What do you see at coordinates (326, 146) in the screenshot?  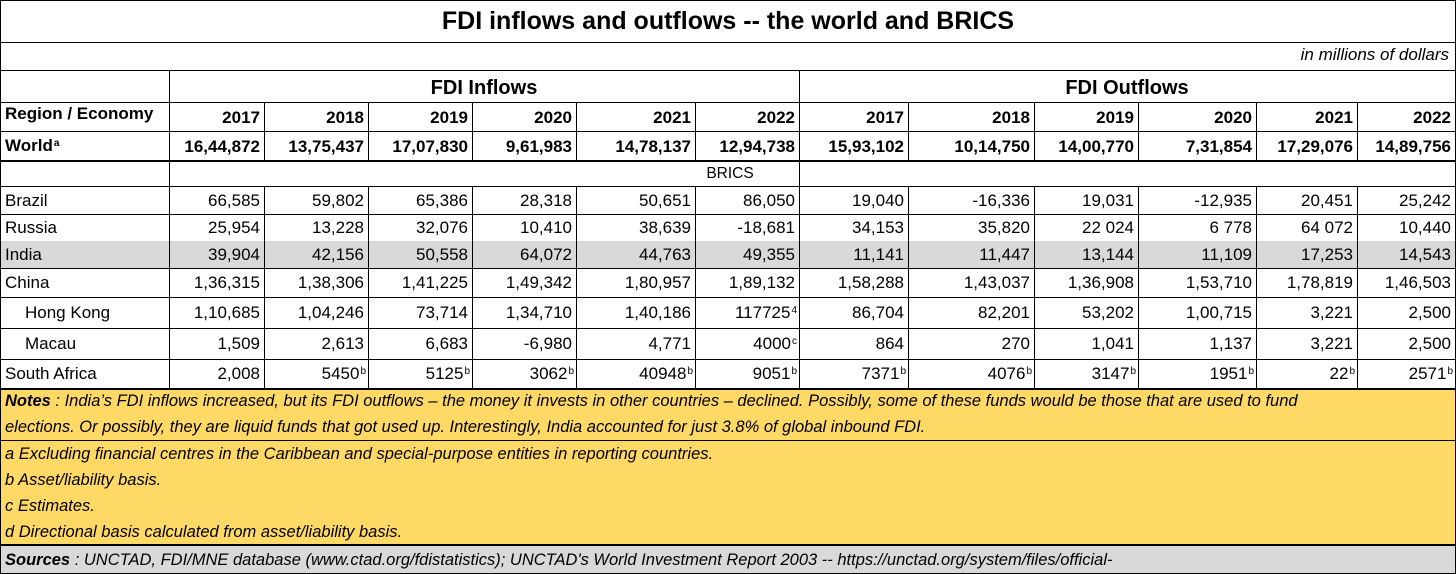 I see `world-value-cell: 13,75,437` at bounding box center [326, 146].